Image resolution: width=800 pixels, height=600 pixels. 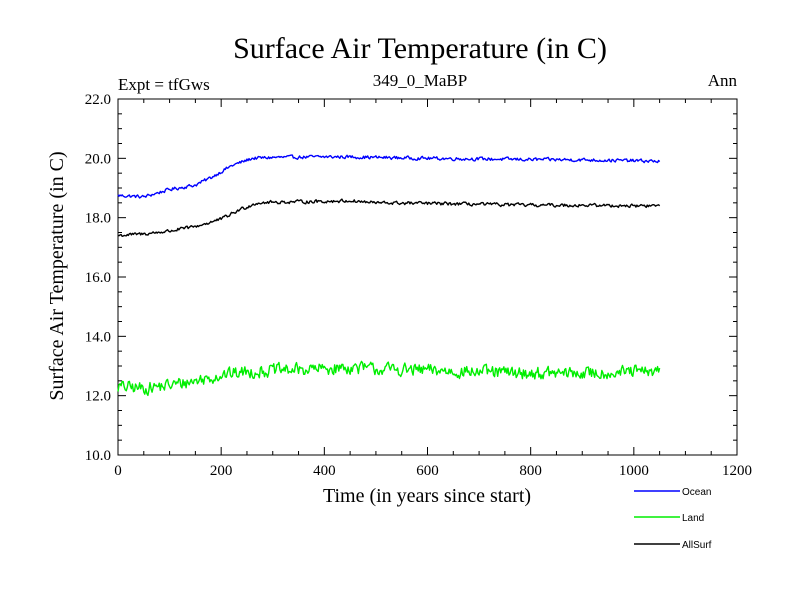 I want to click on y-tick-label: 20.0, so click(x=98, y=159).